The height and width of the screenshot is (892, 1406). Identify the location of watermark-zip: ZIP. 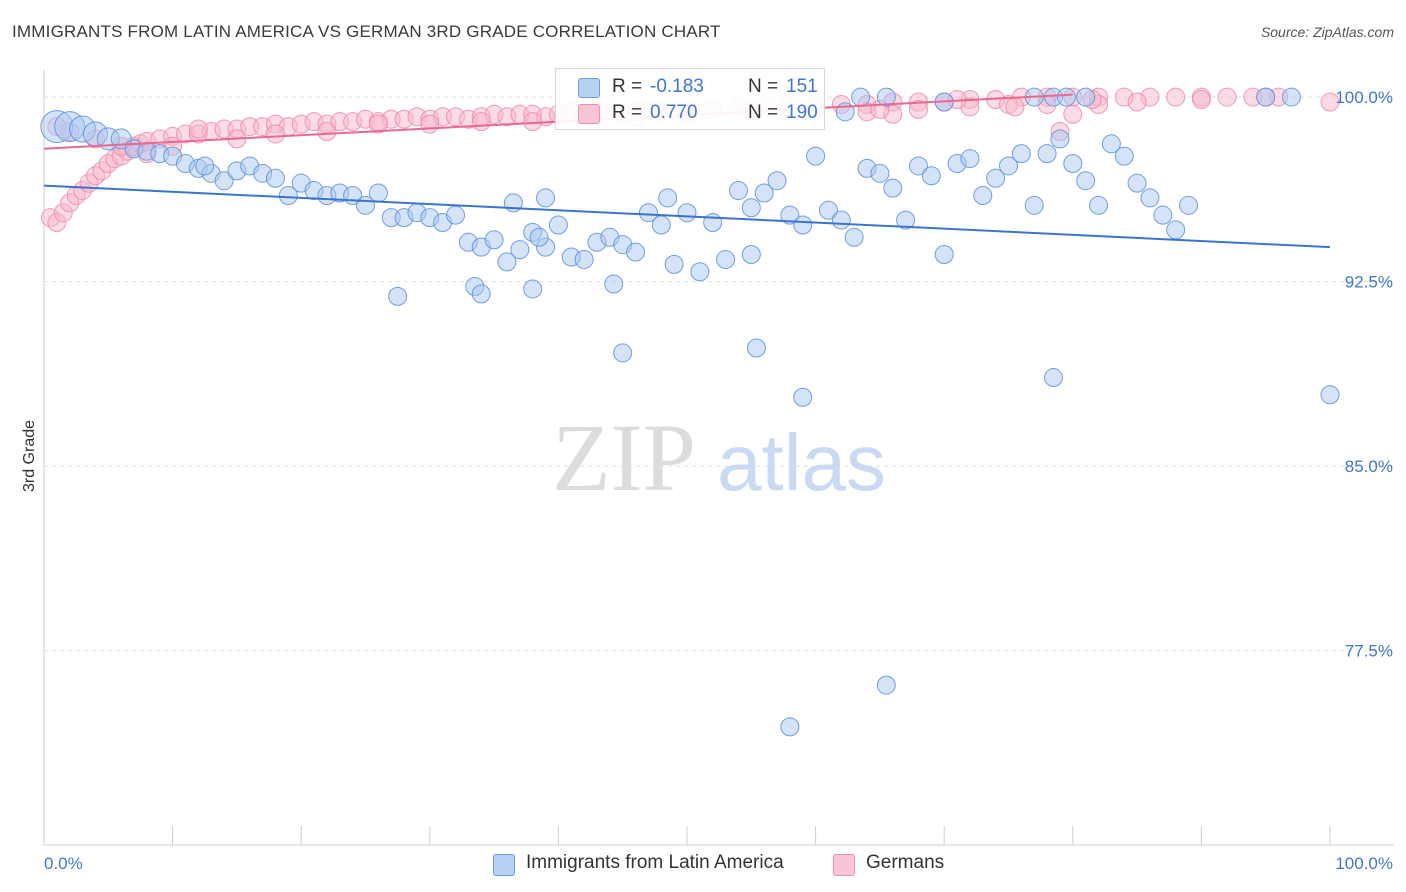
(624, 457).